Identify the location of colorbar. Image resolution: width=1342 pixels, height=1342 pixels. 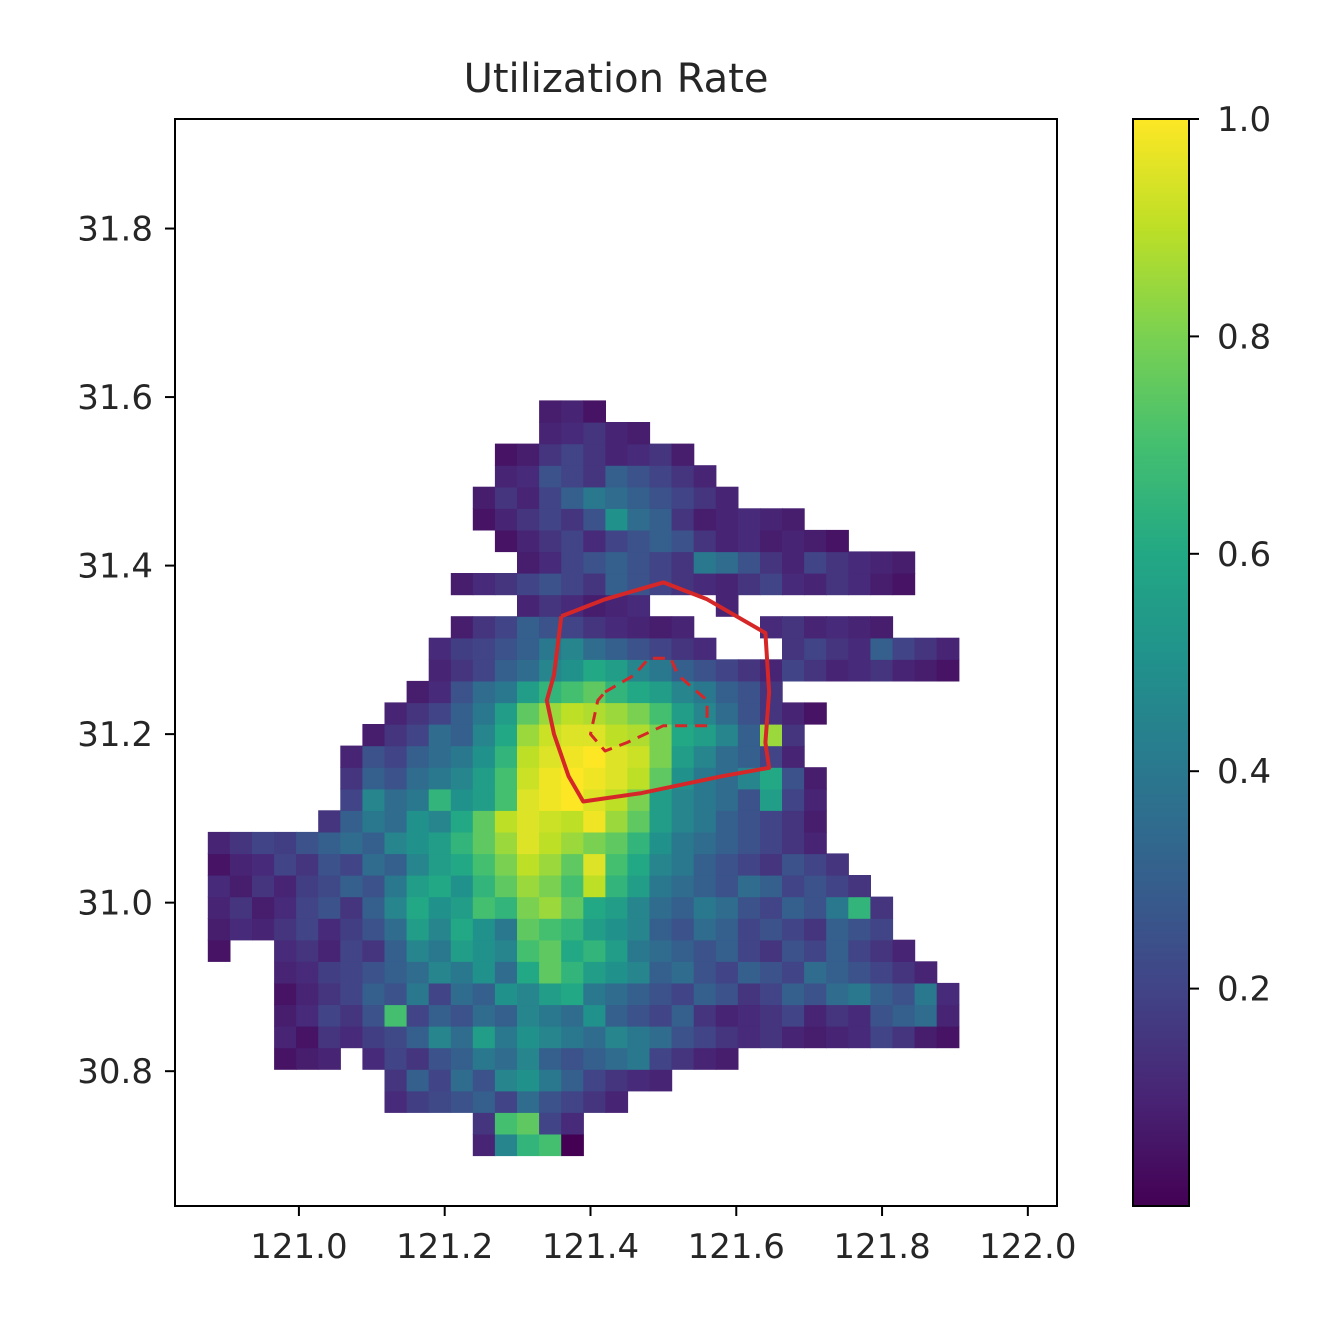
(1161, 662).